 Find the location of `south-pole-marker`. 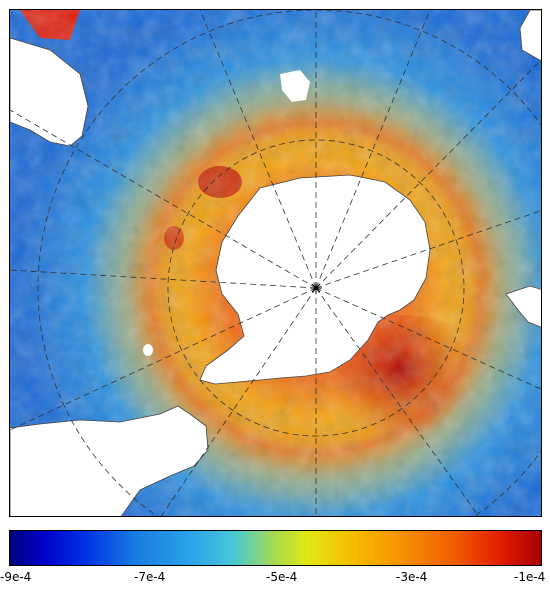

south-pole-marker is located at coordinates (316, 288).